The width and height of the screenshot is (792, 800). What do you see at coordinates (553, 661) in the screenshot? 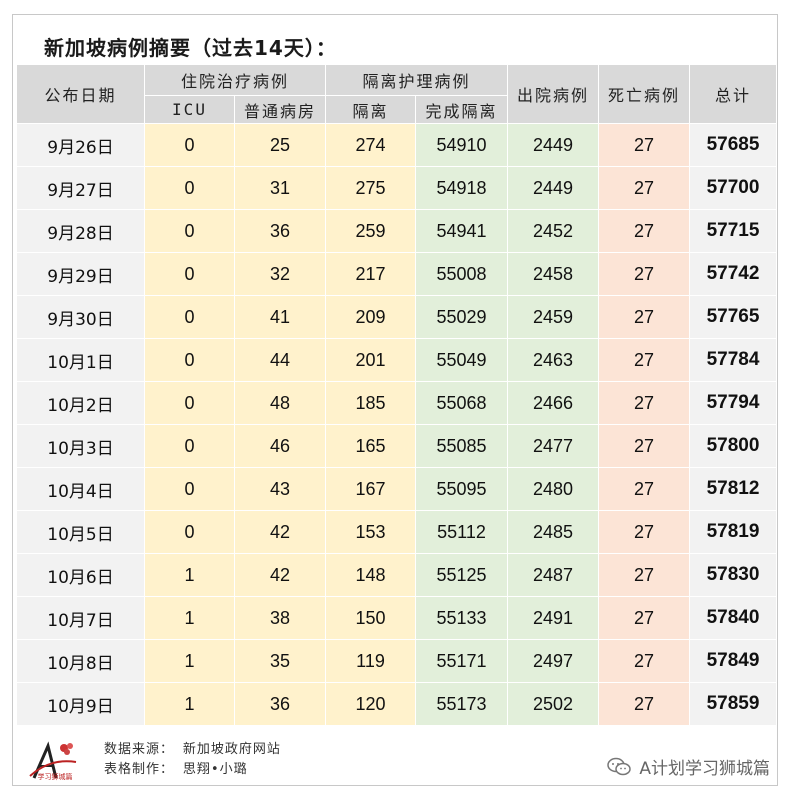
I see `cell-disc: 2497` at bounding box center [553, 661].